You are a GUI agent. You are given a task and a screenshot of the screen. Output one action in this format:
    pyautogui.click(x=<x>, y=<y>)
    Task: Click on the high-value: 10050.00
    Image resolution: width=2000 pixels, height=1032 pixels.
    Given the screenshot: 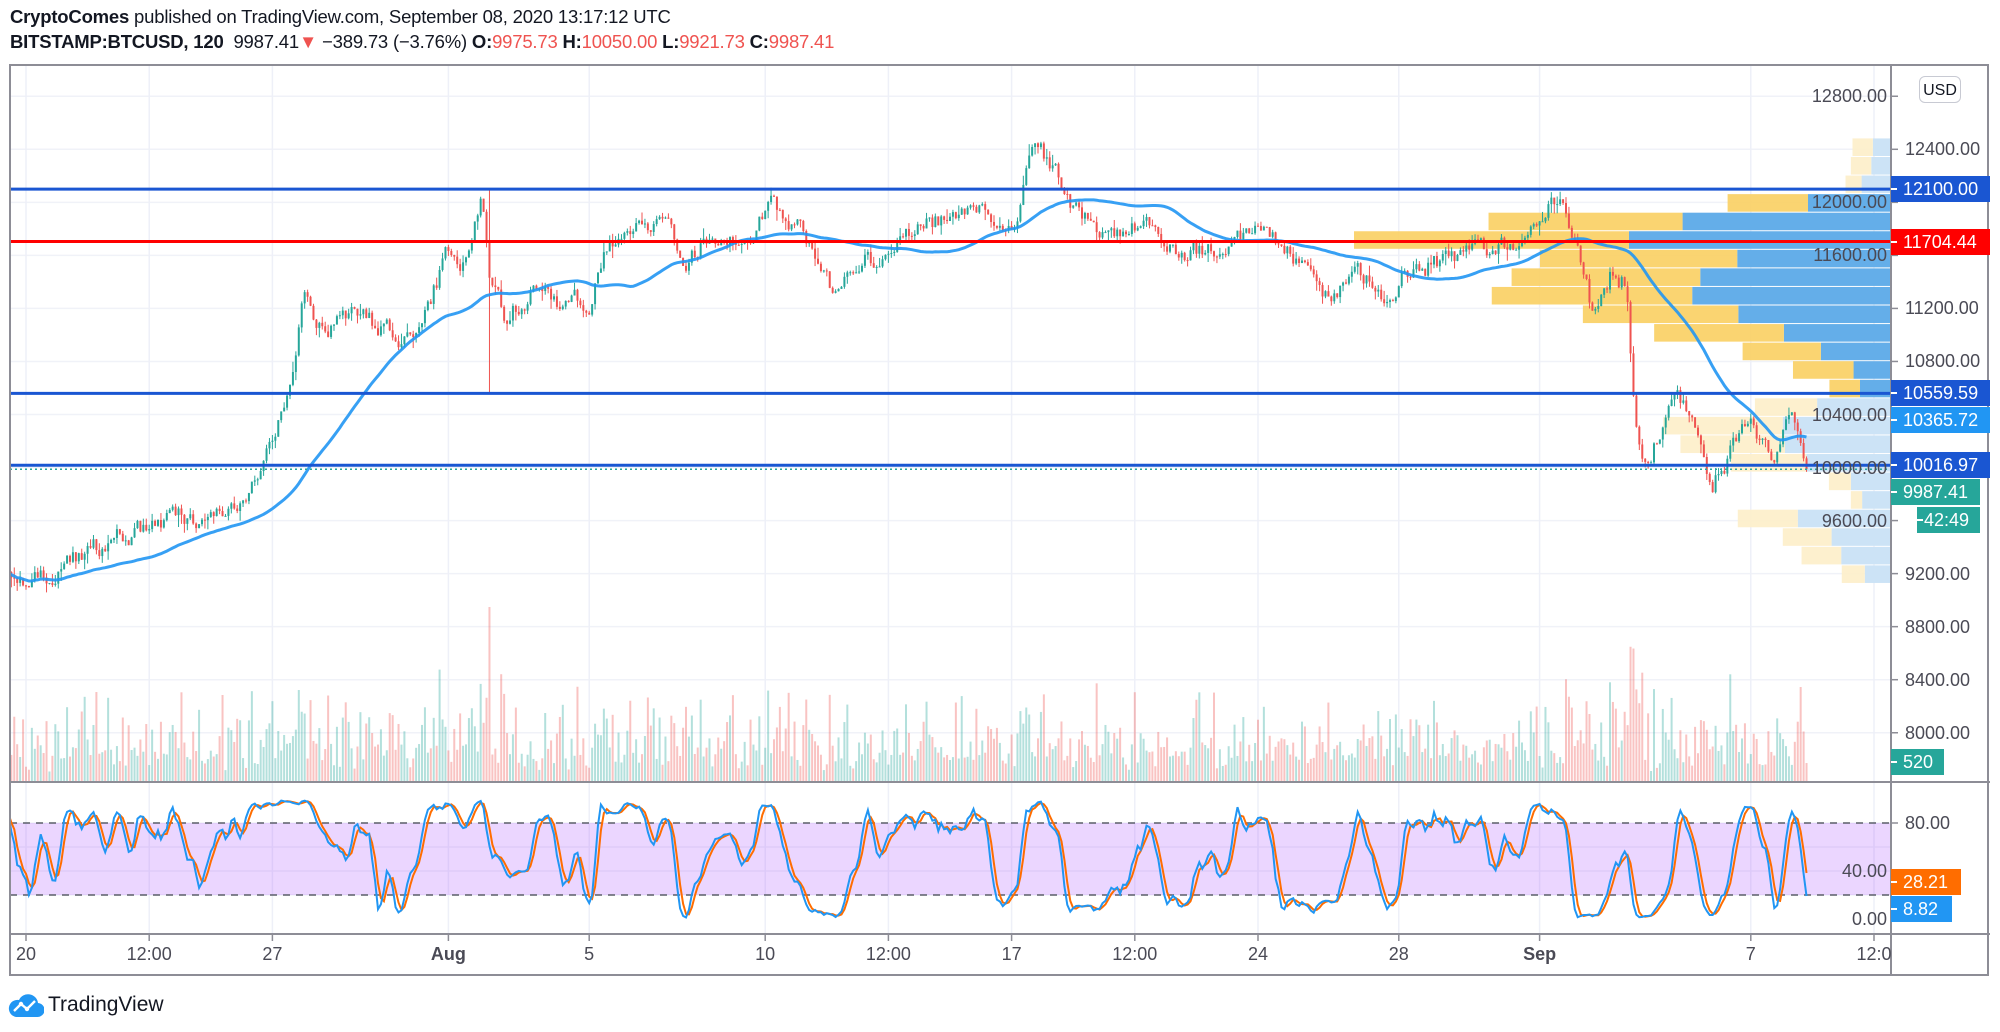 What is the action you would take?
    pyautogui.click(x=619, y=41)
    